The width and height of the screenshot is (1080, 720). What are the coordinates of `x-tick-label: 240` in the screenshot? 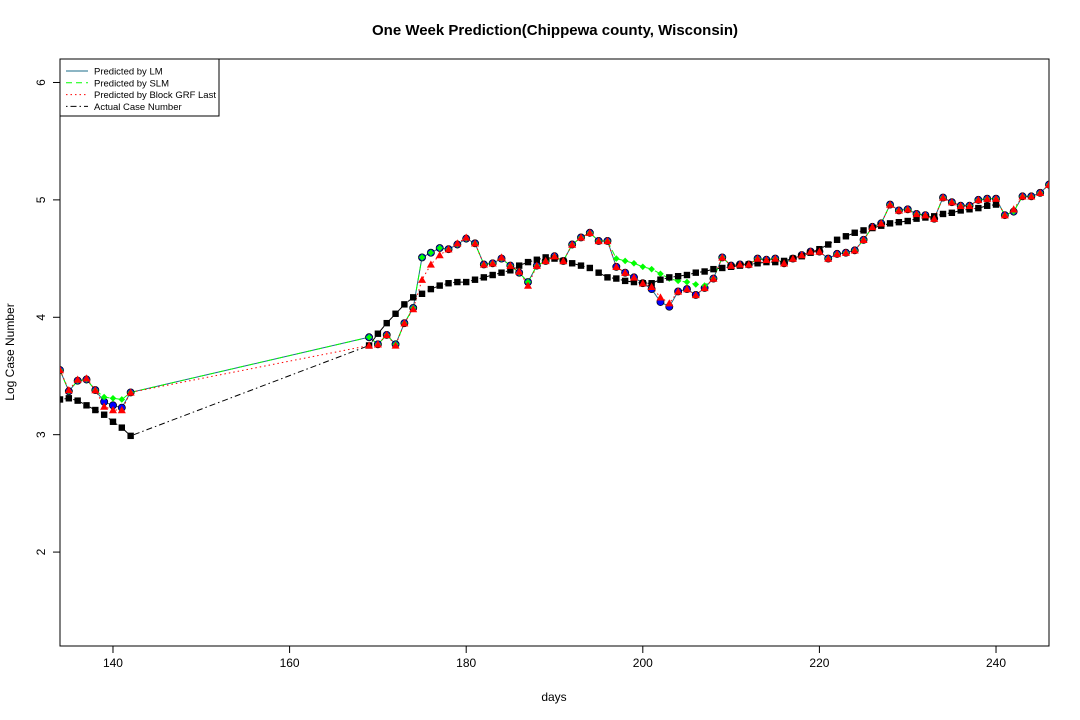 It's located at (996, 663).